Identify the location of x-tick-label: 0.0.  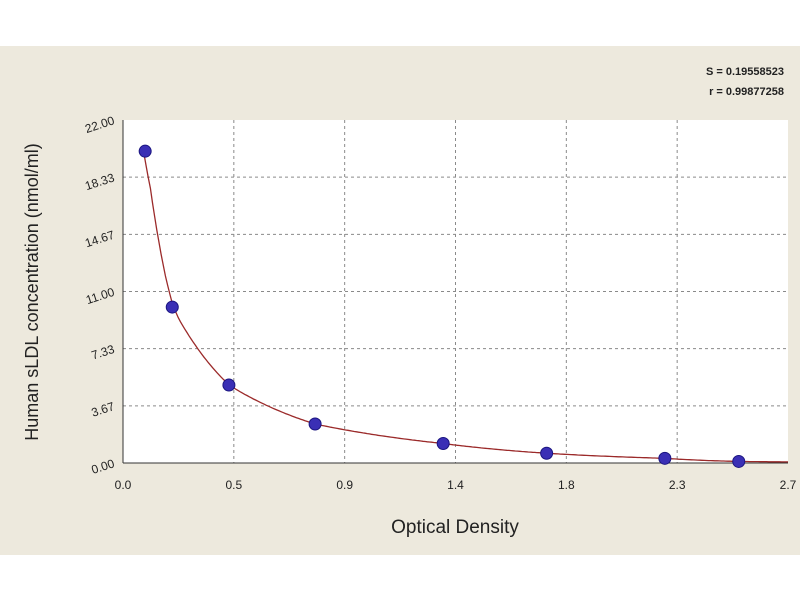
(123, 485).